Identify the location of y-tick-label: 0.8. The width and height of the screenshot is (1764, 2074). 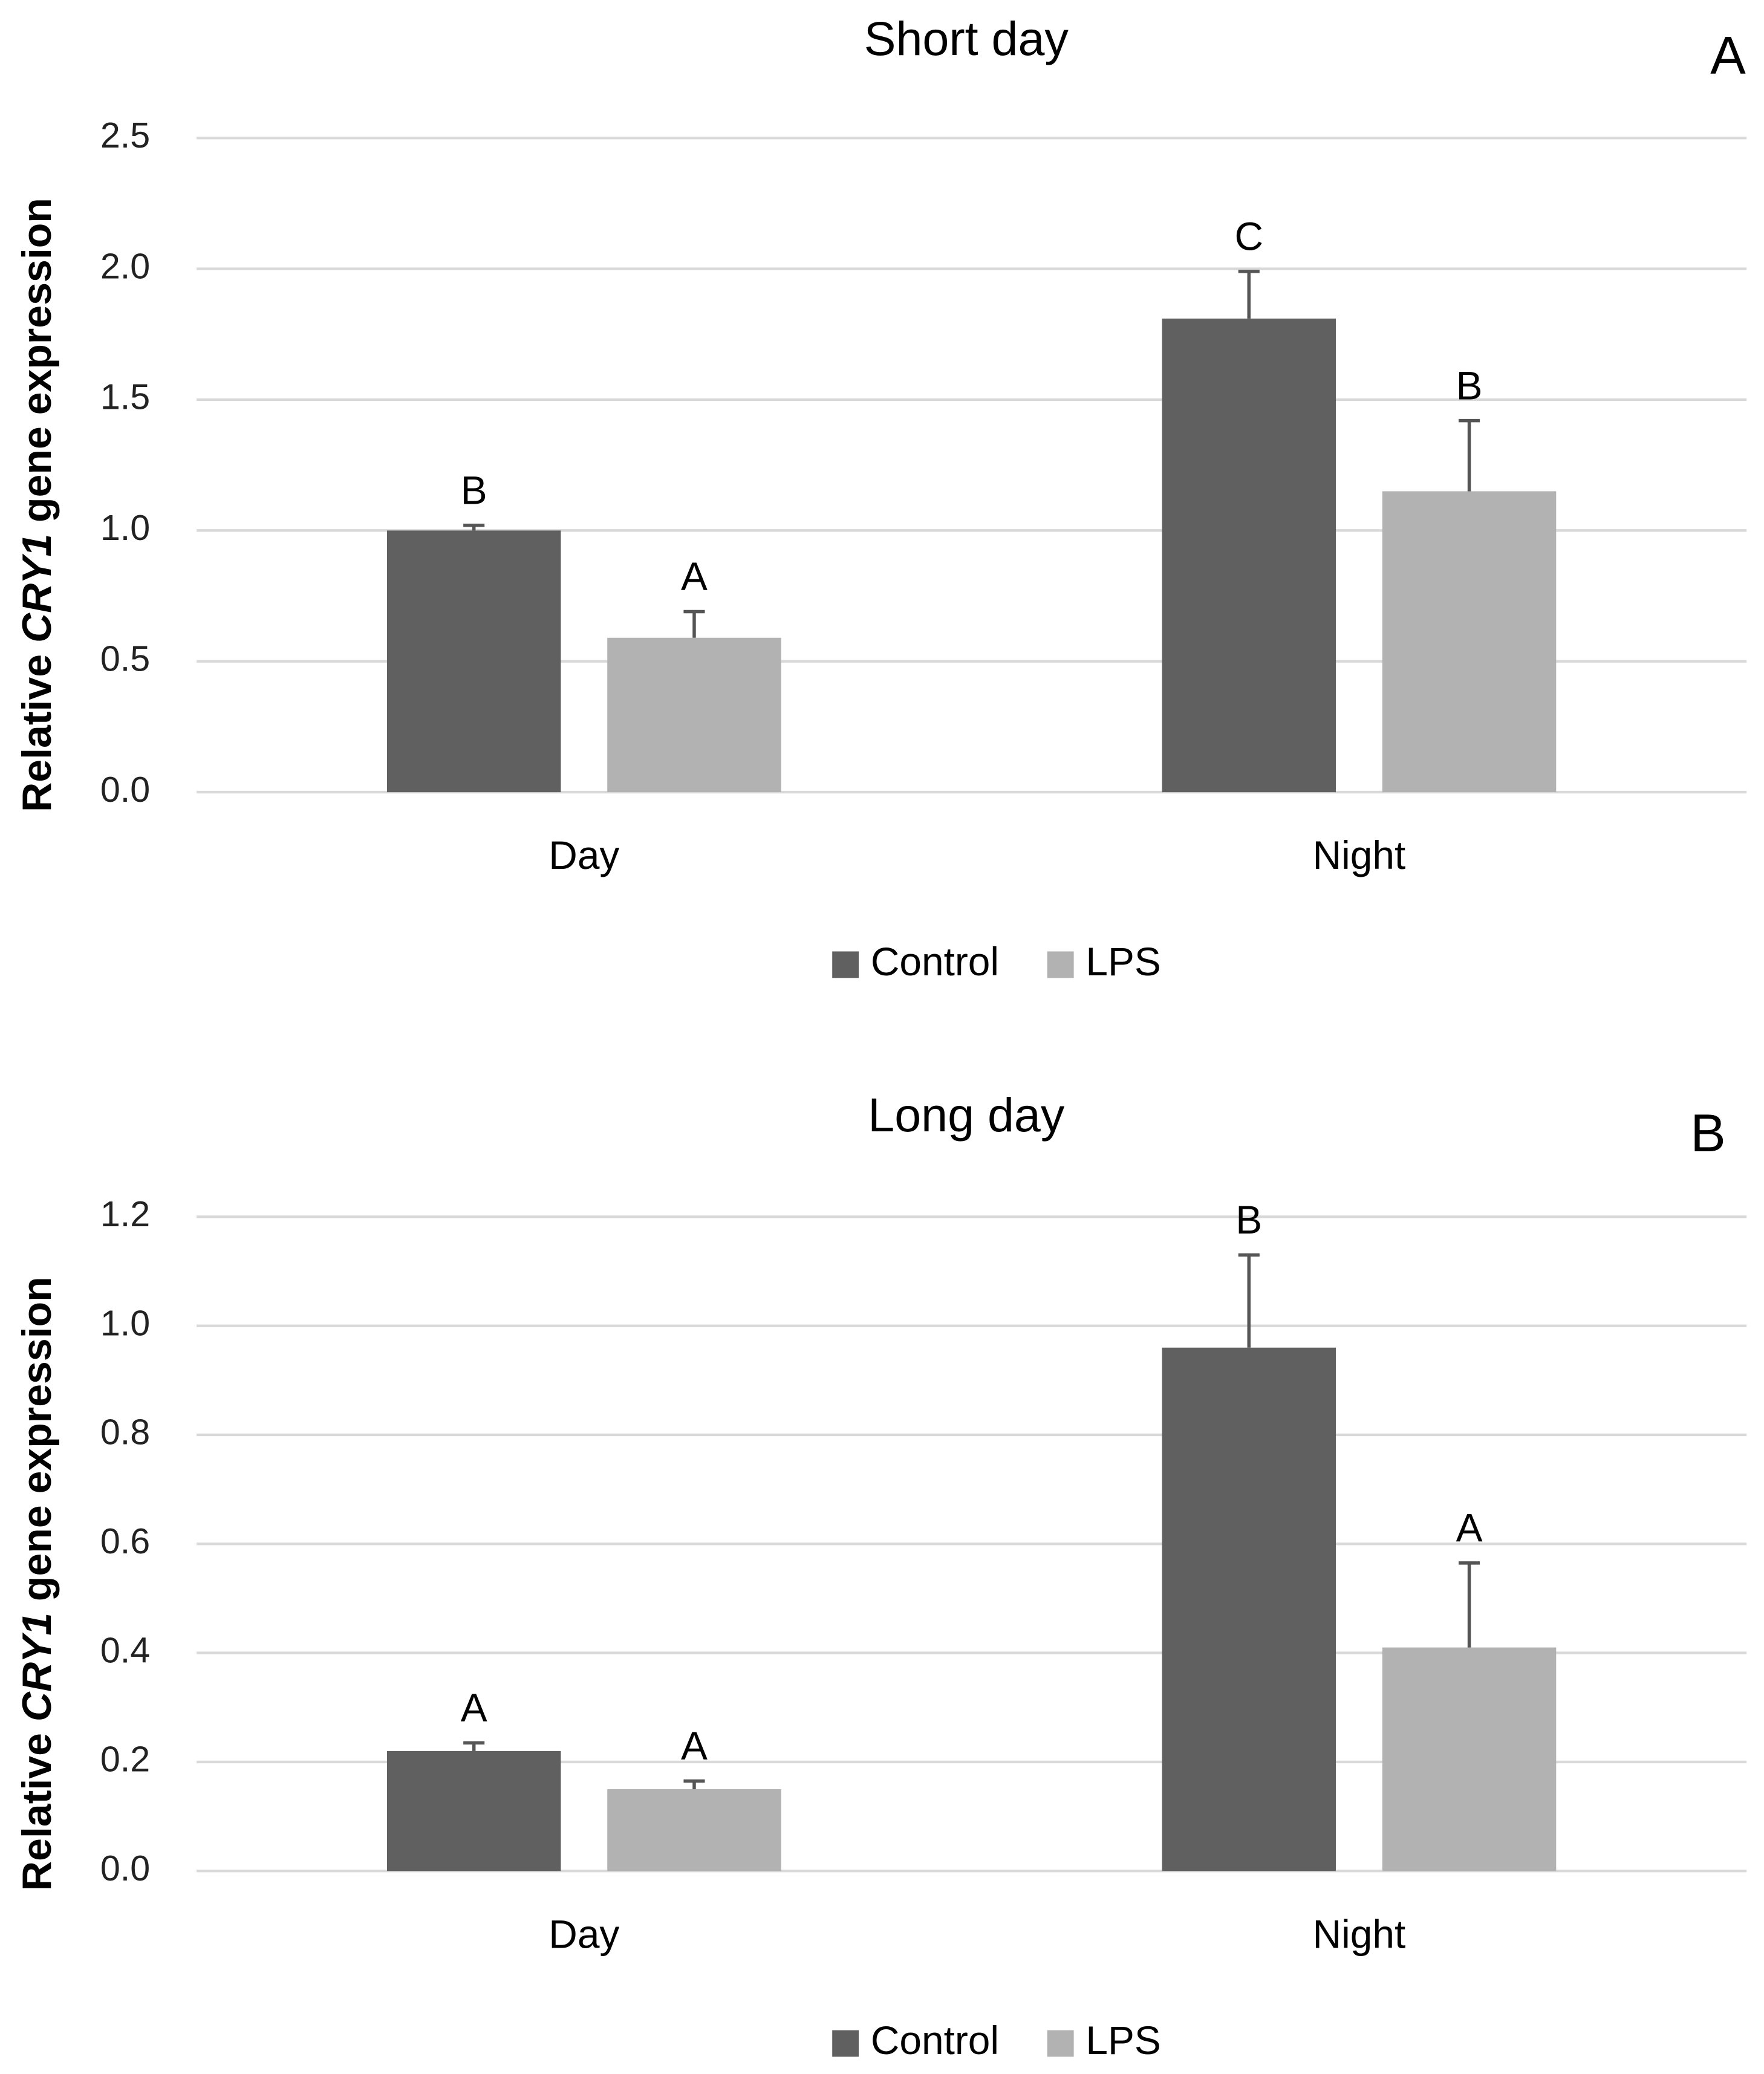
(125, 1432).